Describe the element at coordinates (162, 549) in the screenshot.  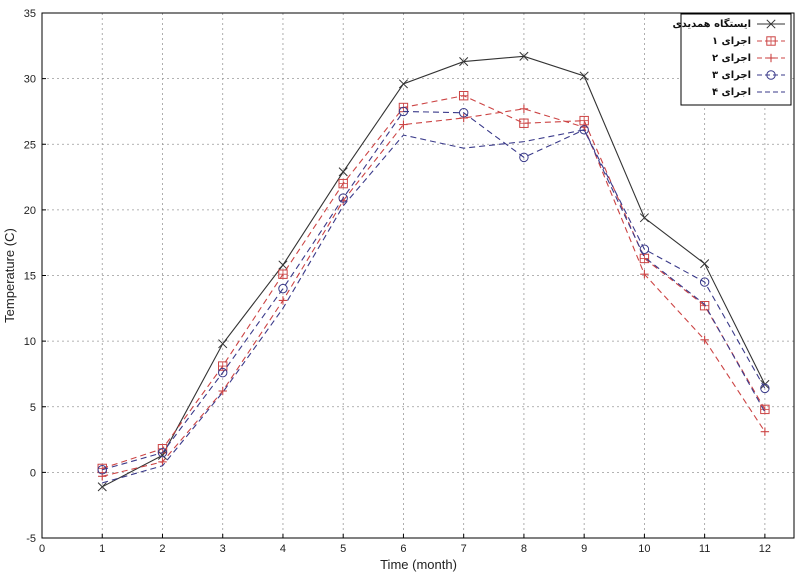
I see `x-tick-label: 2` at that location.